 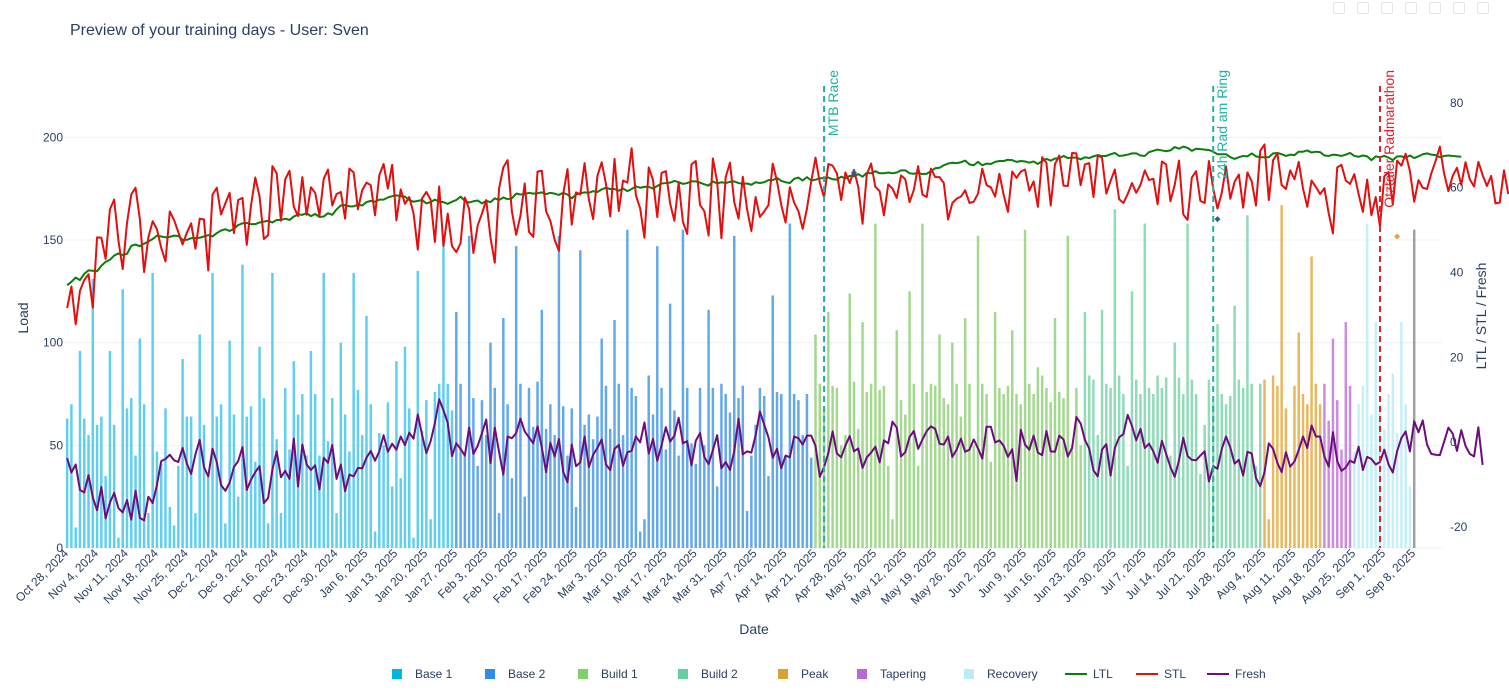 What do you see at coordinates (1435, 8) in the screenshot?
I see `zoom-out-icon` at bounding box center [1435, 8].